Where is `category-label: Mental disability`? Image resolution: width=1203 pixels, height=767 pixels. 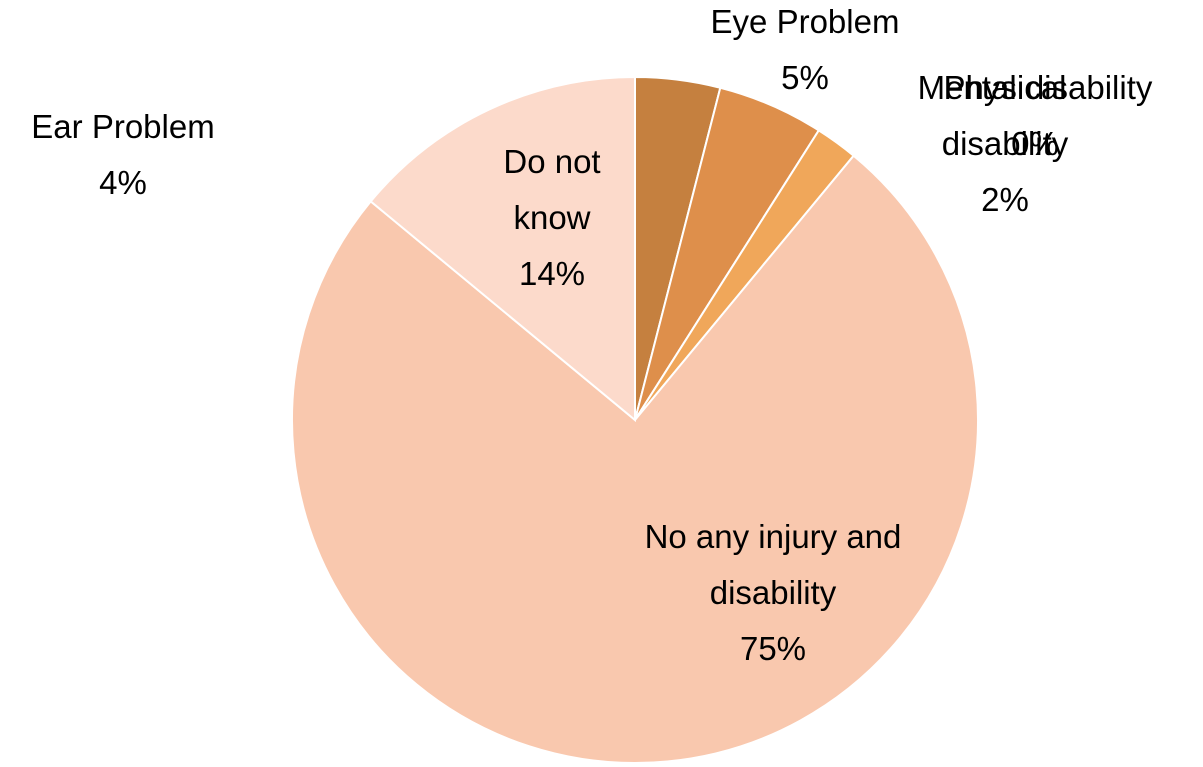
category-label: Mental disability is located at coordinates (1035, 87).